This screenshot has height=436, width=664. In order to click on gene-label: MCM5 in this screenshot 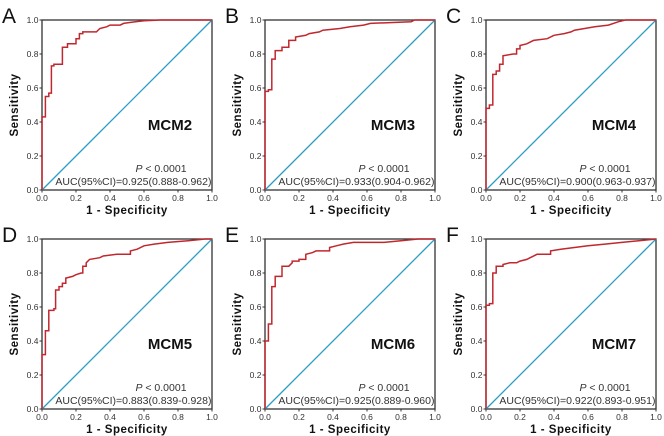, I will do `click(170, 344)`.